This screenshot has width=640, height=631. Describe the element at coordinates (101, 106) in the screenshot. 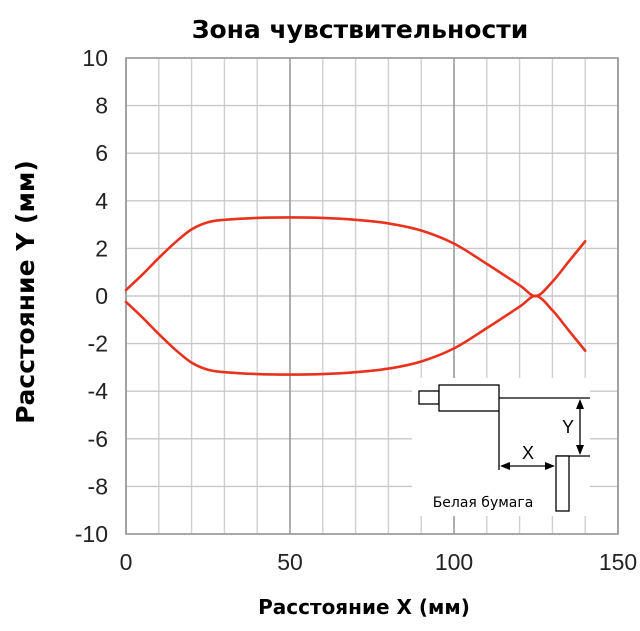

I see `y-tick-label: 8` at that location.